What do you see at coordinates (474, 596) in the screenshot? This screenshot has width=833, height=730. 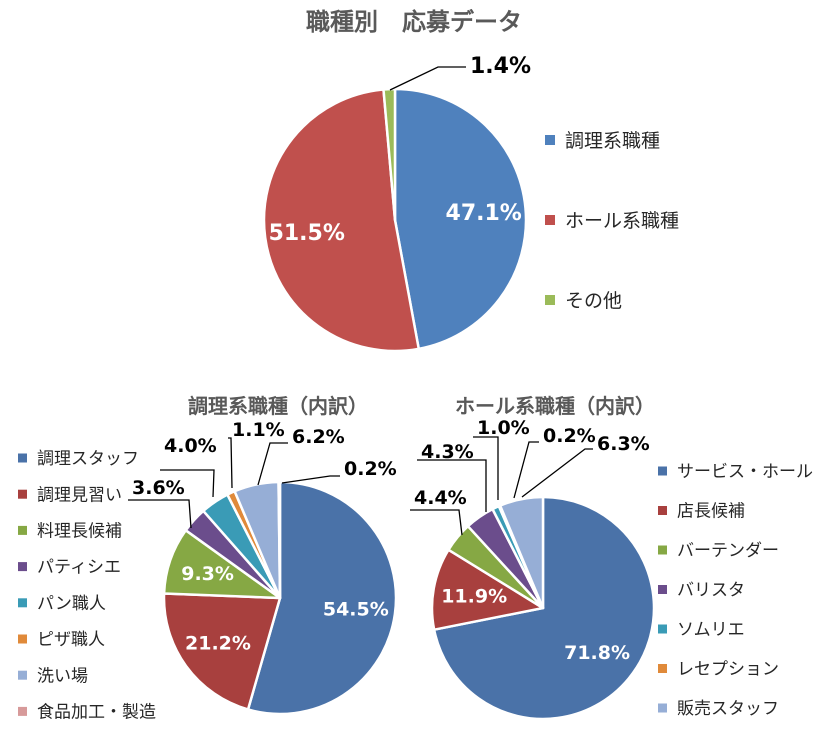 I see `chart2-data-label-1: 11.9%` at bounding box center [474, 596].